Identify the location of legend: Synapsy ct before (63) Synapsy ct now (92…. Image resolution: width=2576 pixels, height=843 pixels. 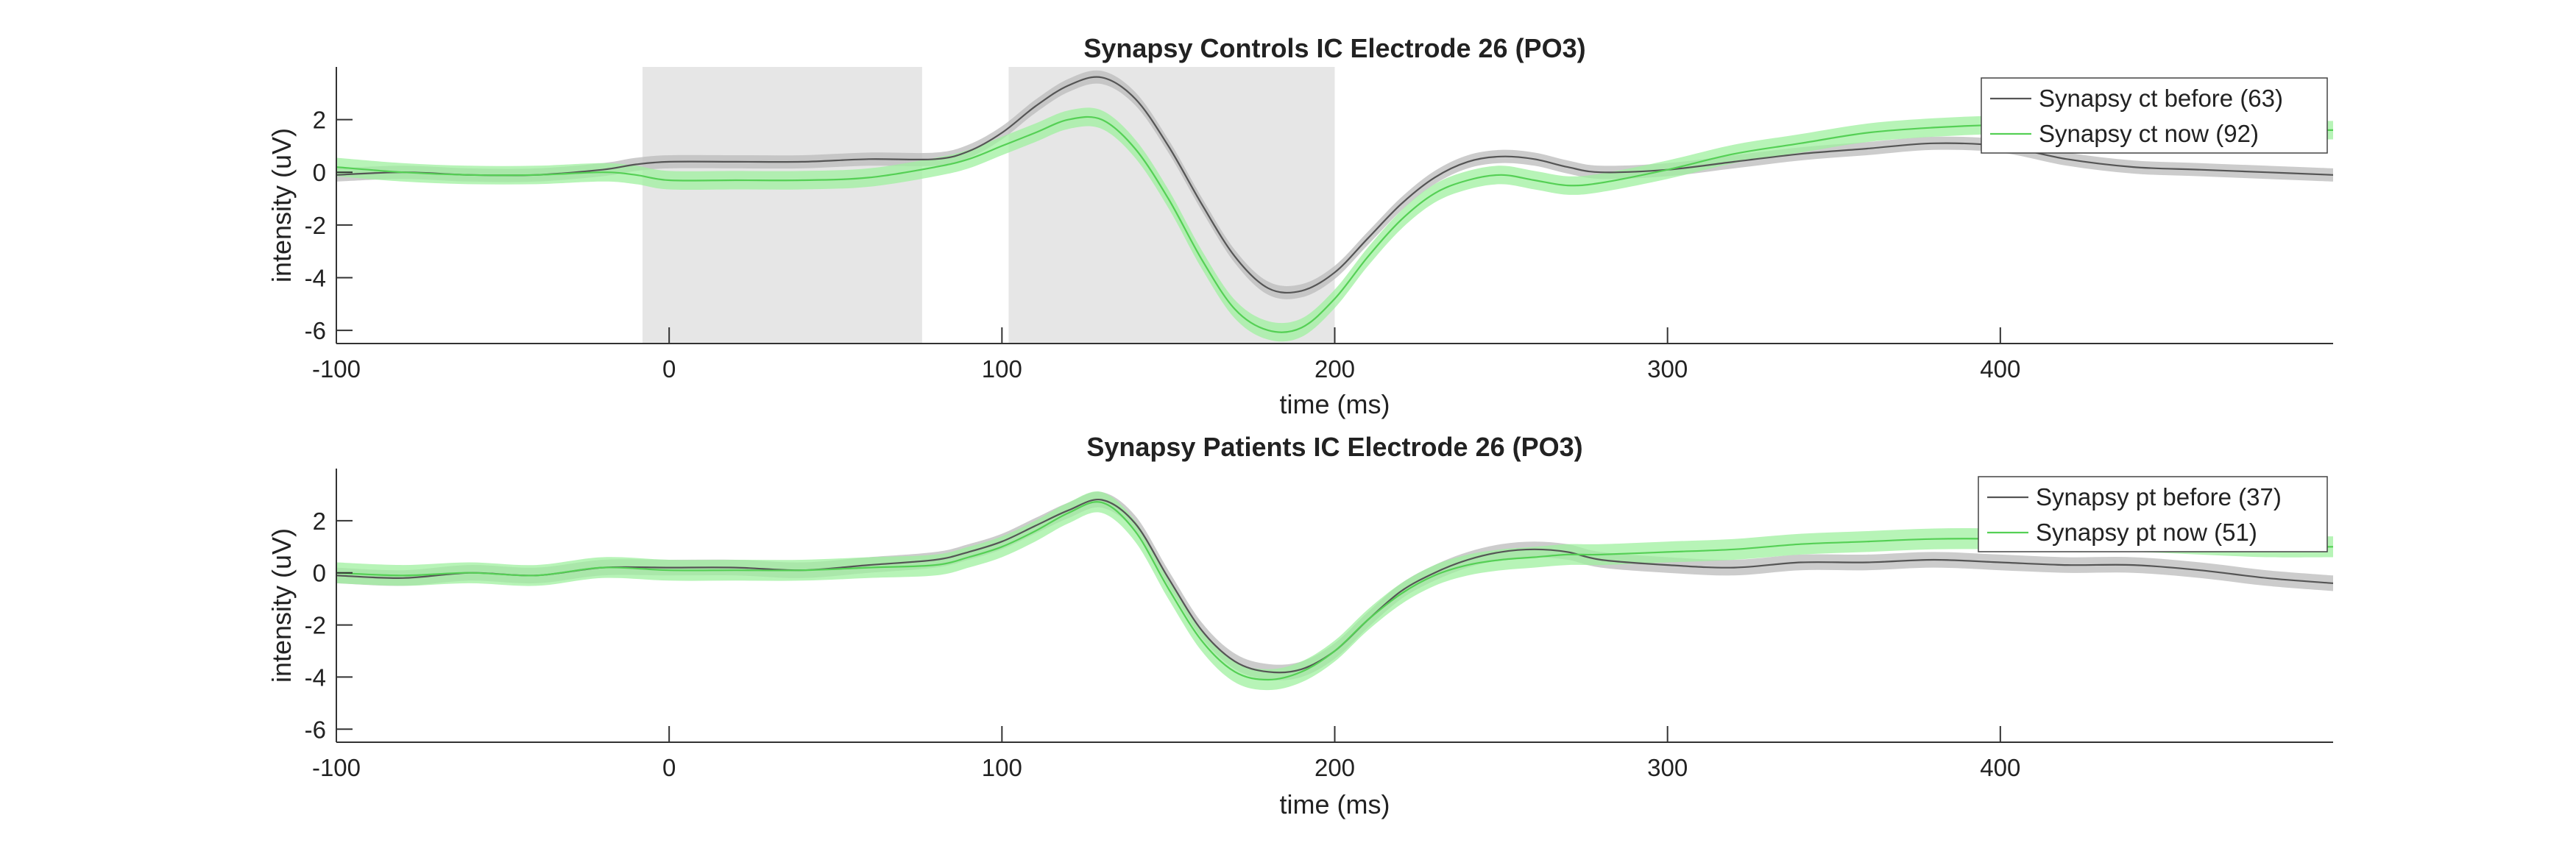
(2154, 116).